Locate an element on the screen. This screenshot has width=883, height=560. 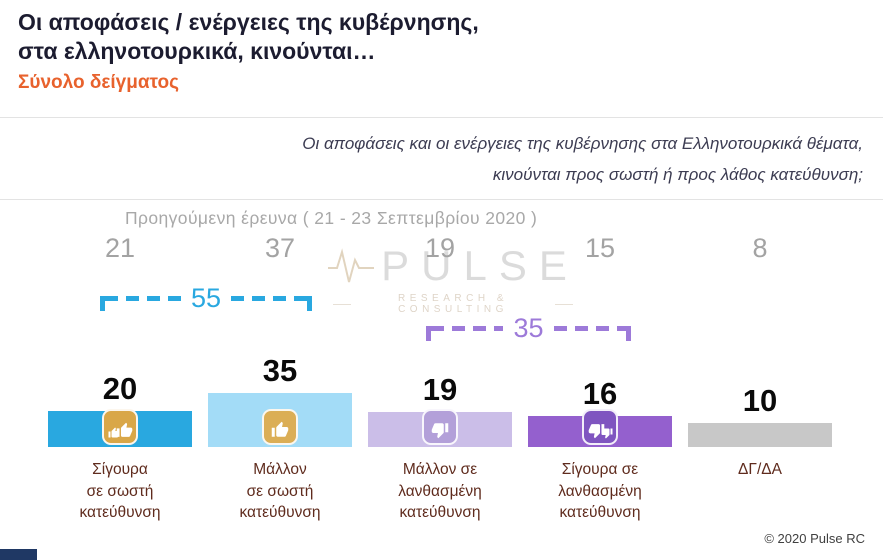
chart-column: 19 19 Μάλλον σε λανθασμένη κατεύθυνση is located at coordinates (440, 392).